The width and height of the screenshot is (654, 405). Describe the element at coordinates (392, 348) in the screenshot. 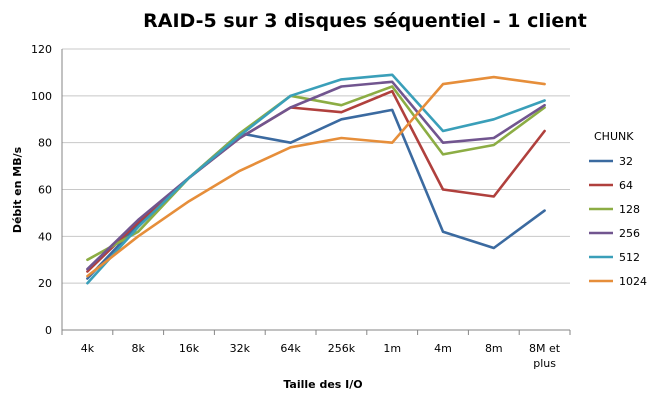

I see `x-tick-label: 1m` at that location.